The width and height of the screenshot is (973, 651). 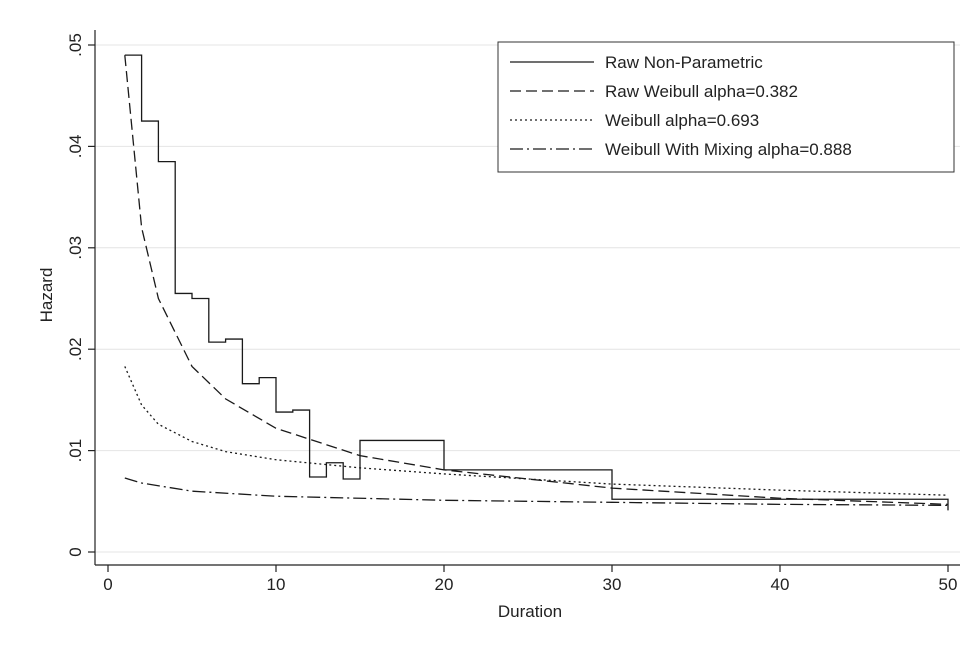 I want to click on y-tick-label: .02, so click(x=75, y=349).